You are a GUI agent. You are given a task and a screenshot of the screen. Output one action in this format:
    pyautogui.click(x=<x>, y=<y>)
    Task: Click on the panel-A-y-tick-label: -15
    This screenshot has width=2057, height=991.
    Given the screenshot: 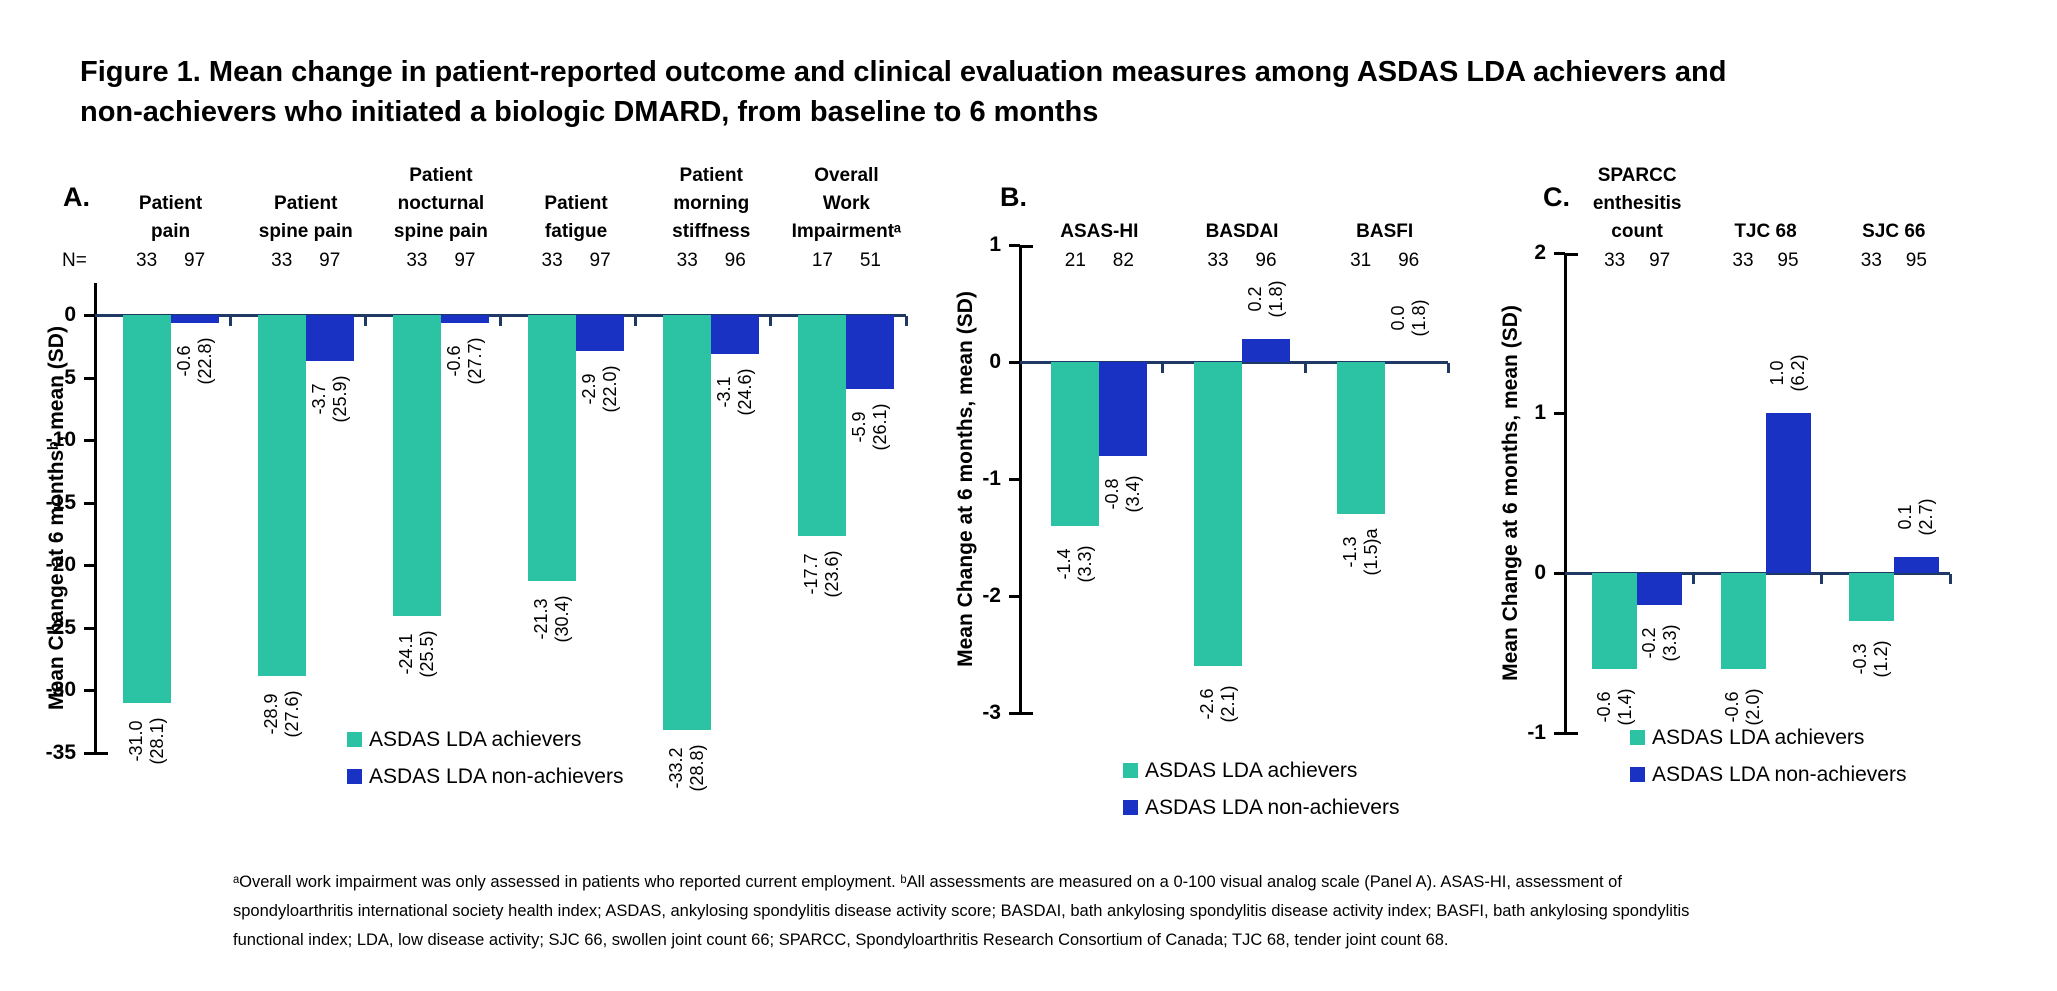 What is the action you would take?
    pyautogui.click(x=60, y=502)
    